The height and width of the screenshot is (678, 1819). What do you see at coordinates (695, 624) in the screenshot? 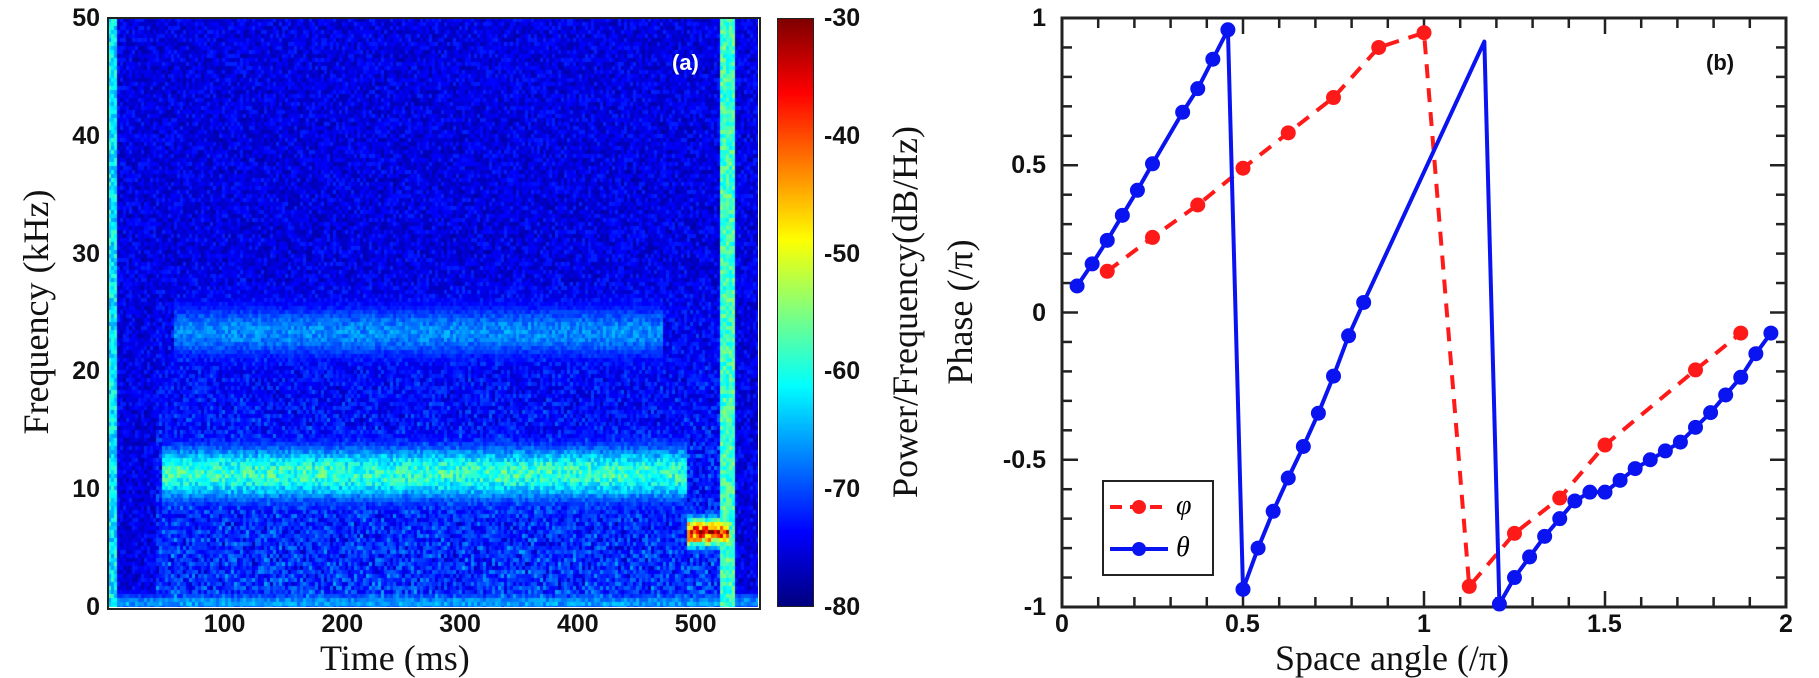
I see `x-tick-label-a: 500` at bounding box center [695, 624].